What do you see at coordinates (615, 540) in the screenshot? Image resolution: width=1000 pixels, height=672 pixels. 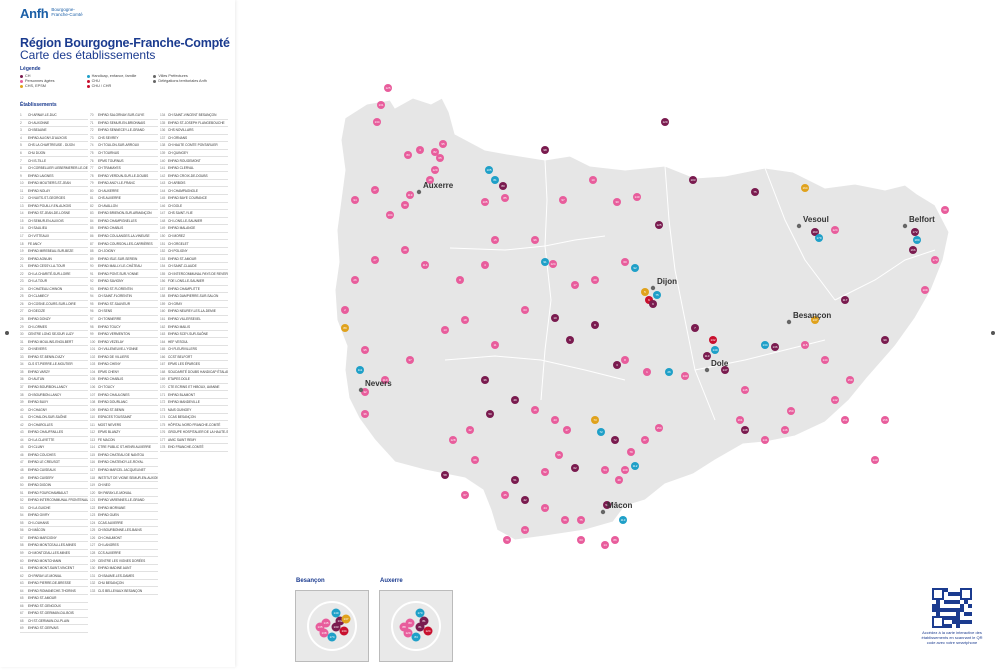 I see `establishment-marker: 86` at bounding box center [615, 540].